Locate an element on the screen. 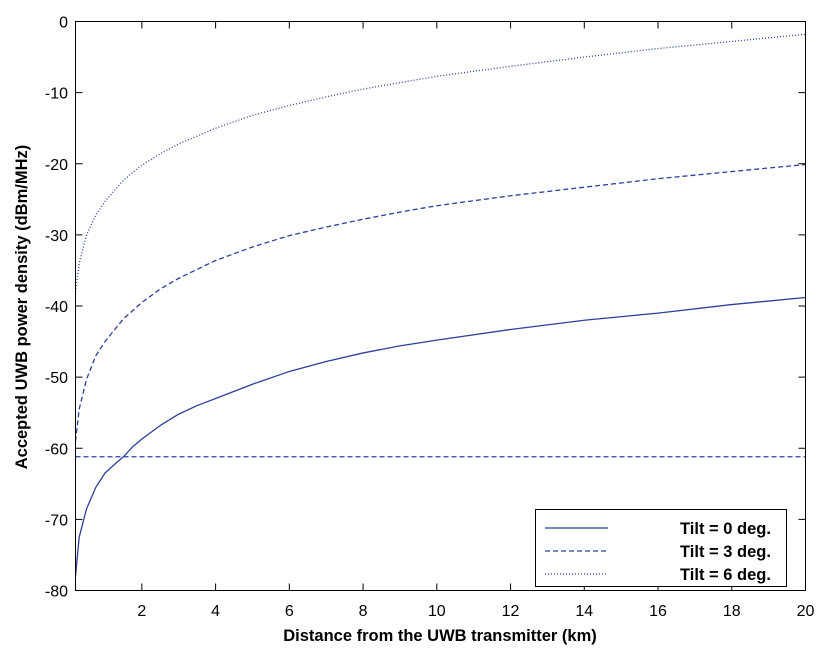  x-tick-label: 12 is located at coordinates (511, 611).